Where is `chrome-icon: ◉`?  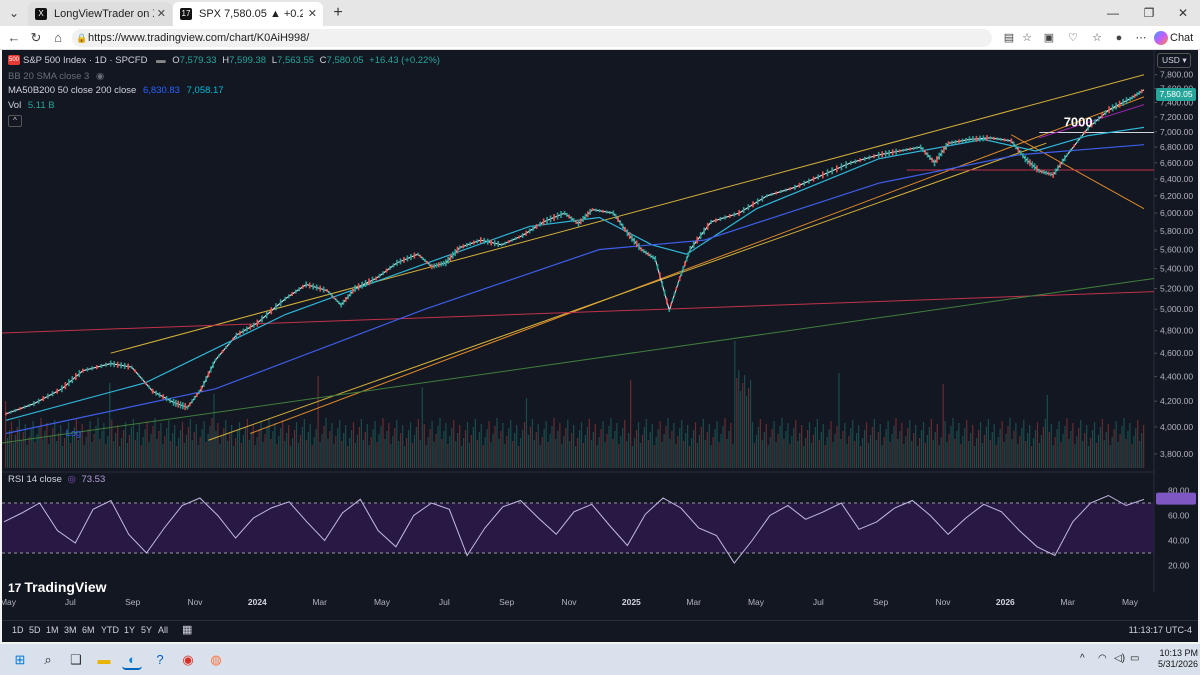
chrome-icon: ◉ is located at coordinates (188, 659).